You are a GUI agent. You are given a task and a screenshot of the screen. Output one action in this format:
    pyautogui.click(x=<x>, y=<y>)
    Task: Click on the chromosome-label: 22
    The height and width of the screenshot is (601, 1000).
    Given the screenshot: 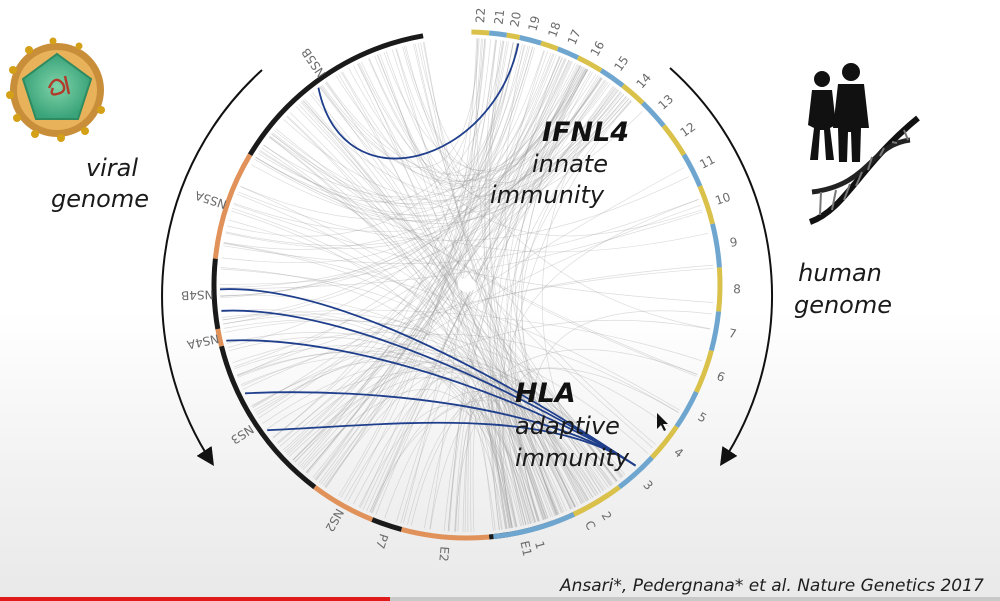 What is the action you would take?
    pyautogui.click(x=480, y=15)
    